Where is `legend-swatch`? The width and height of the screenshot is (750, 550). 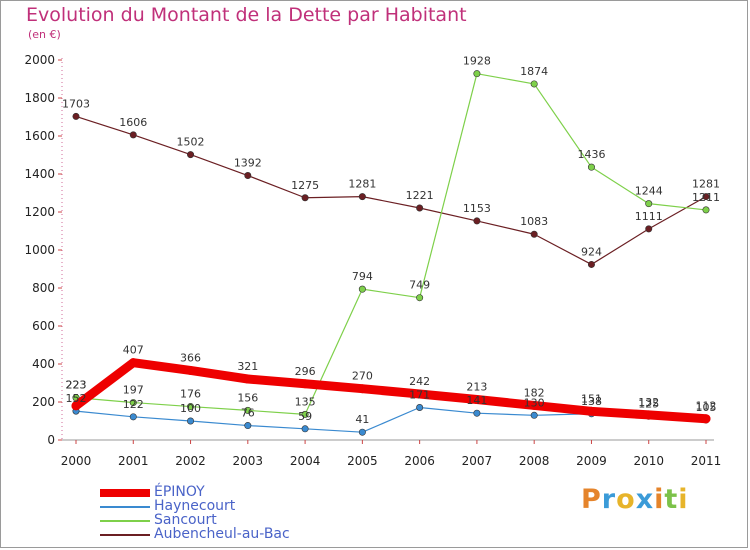
legend-swatch is located at coordinates (125, 535).